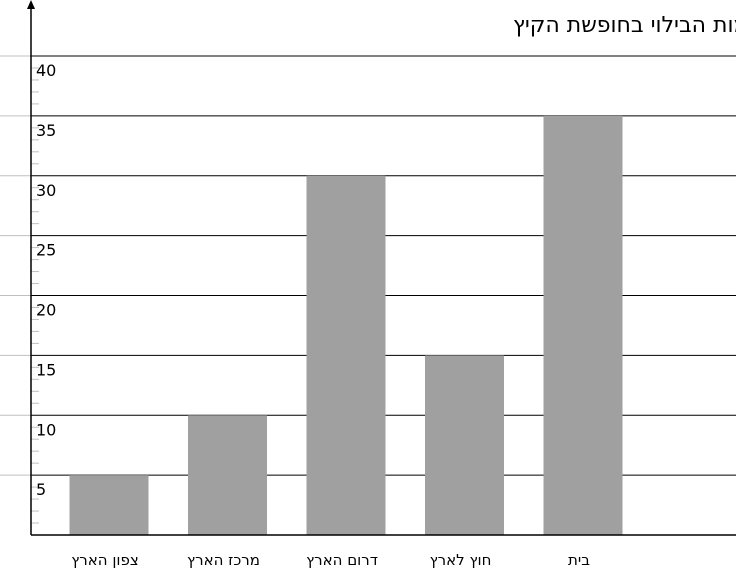 The image size is (736, 579). What do you see at coordinates (46, 280) in the screenshot?
I see `y-tick-labels: 5 10 15 20 25 30 35 40` at bounding box center [46, 280].